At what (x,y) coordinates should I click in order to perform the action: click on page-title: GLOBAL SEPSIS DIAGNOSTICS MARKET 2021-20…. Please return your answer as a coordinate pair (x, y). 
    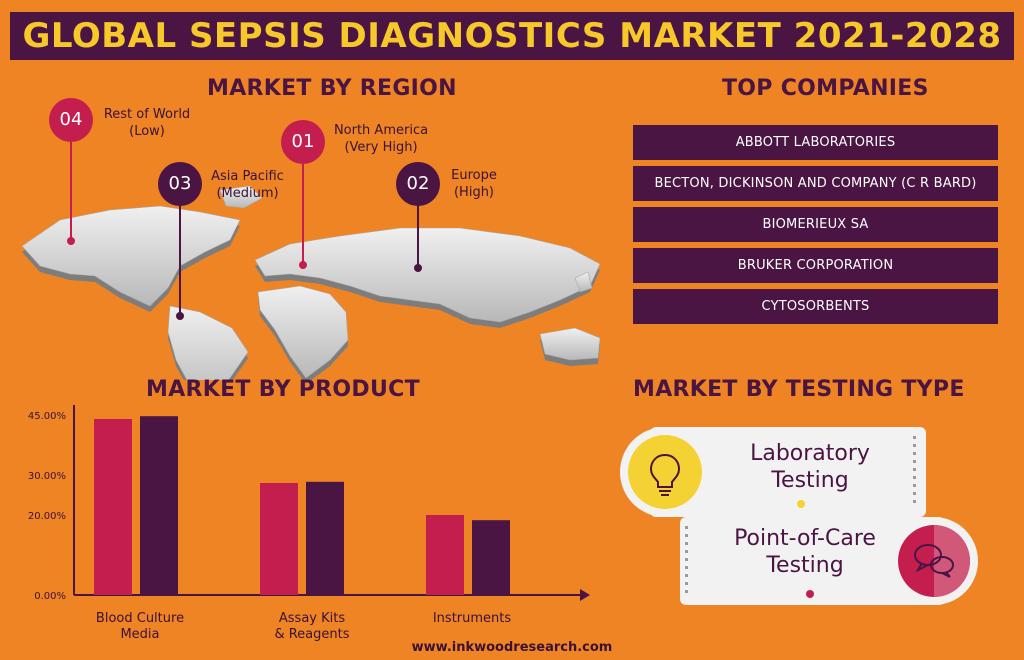
    Looking at the image, I should click on (512, 36).